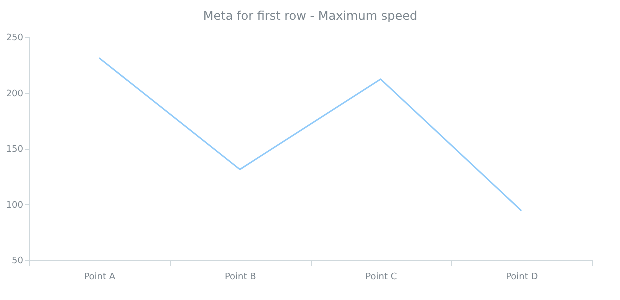  What do you see at coordinates (382, 277) in the screenshot?
I see `x-tick-label: Point C` at bounding box center [382, 277].